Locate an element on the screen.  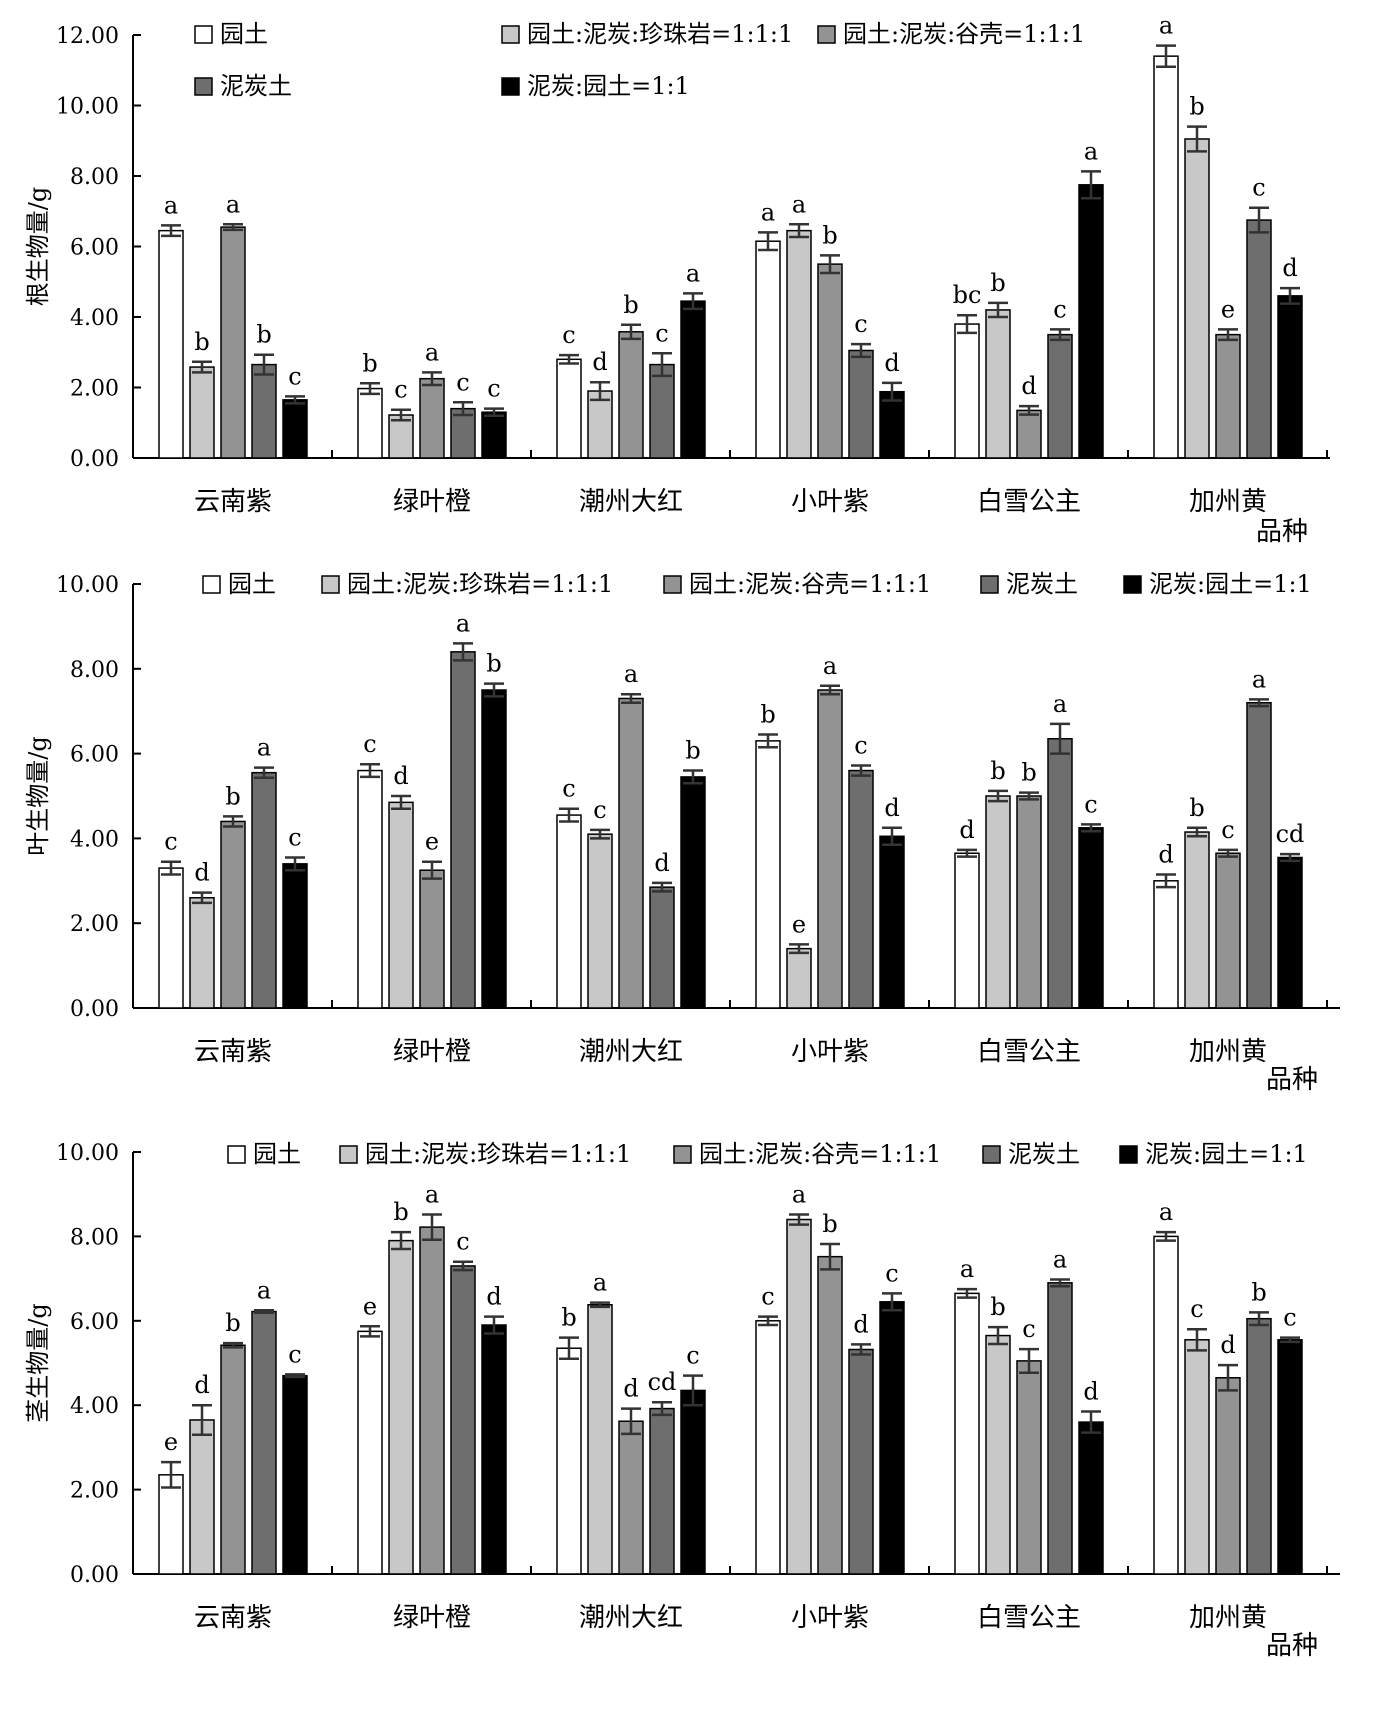
x-axis-title: 品种 is located at coordinates (1292, 1080).